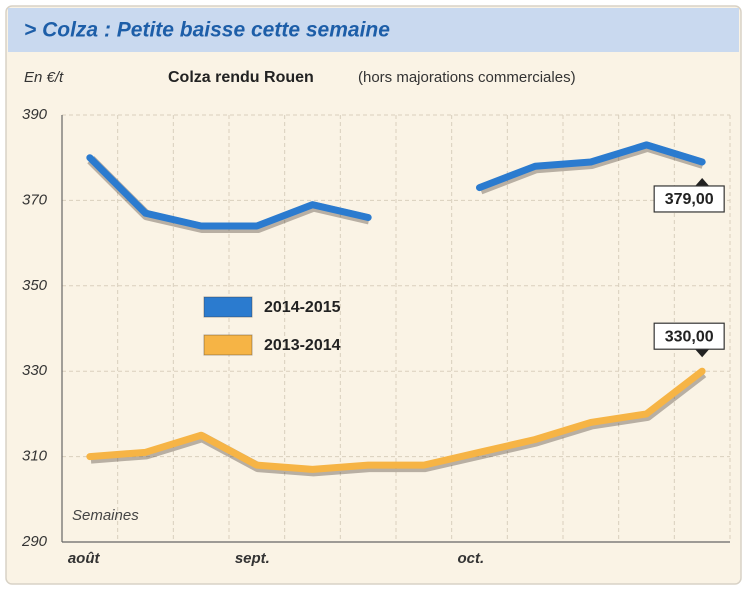 The width and height of the screenshot is (747, 597). Describe the element at coordinates (105, 515) in the screenshot. I see `annotation: Semaines` at that location.